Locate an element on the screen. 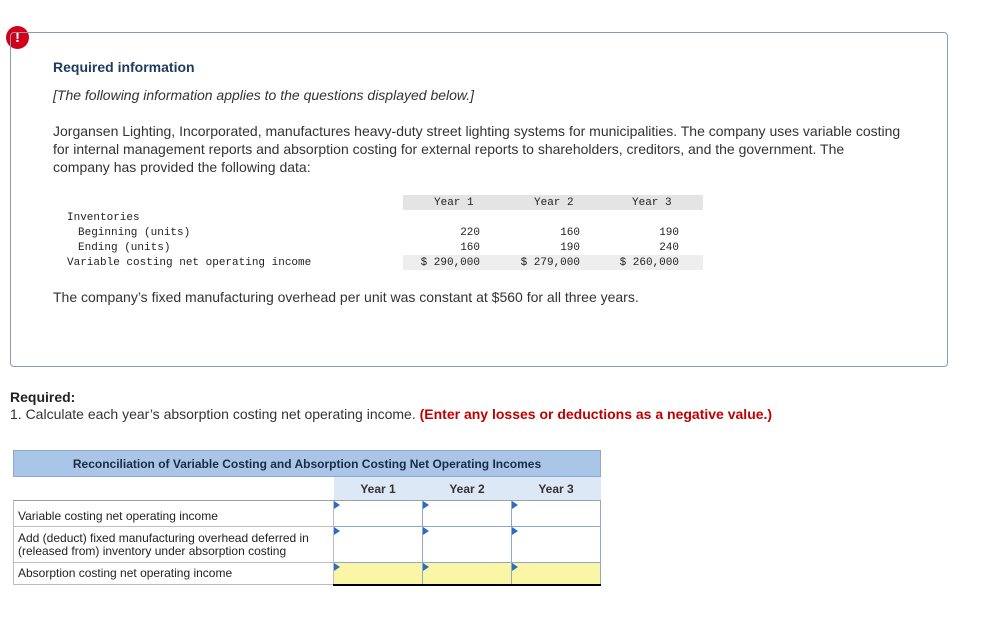 Image resolution: width=1000 pixels, height=628 pixels. ending-units-year-1: 160 is located at coordinates (470, 248).